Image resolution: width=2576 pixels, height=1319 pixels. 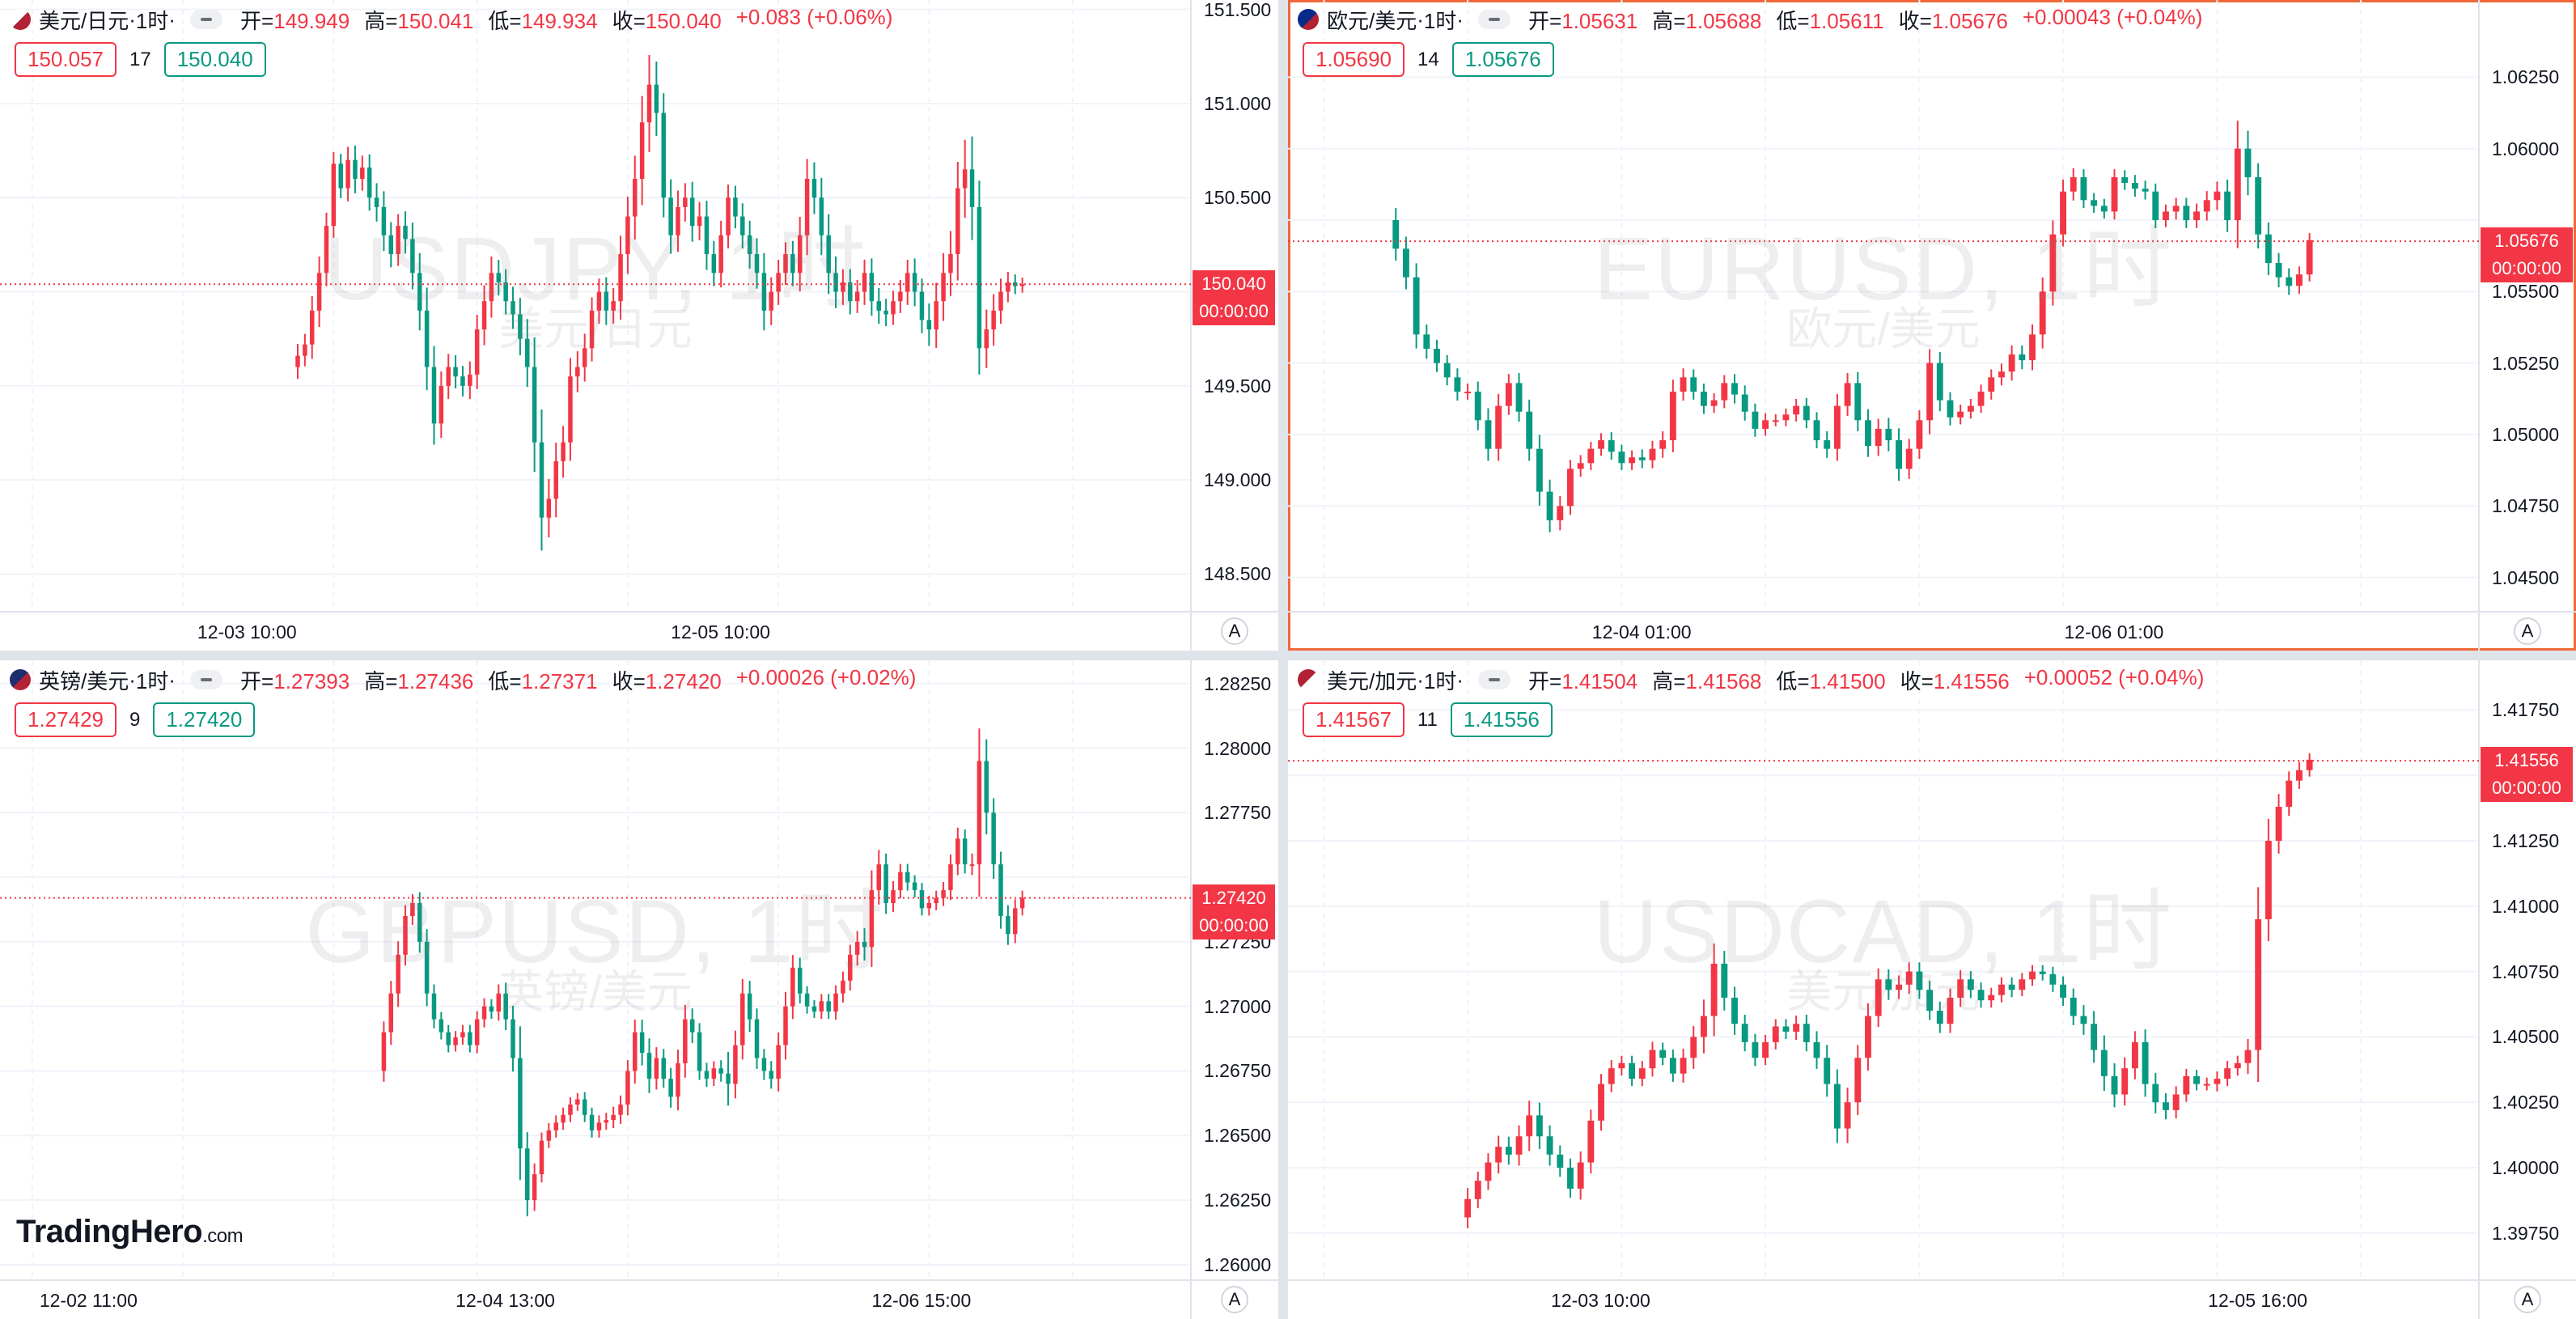 What do you see at coordinates (629, 20) in the screenshot?
I see `ohlc-close-label: 收=` at bounding box center [629, 20].